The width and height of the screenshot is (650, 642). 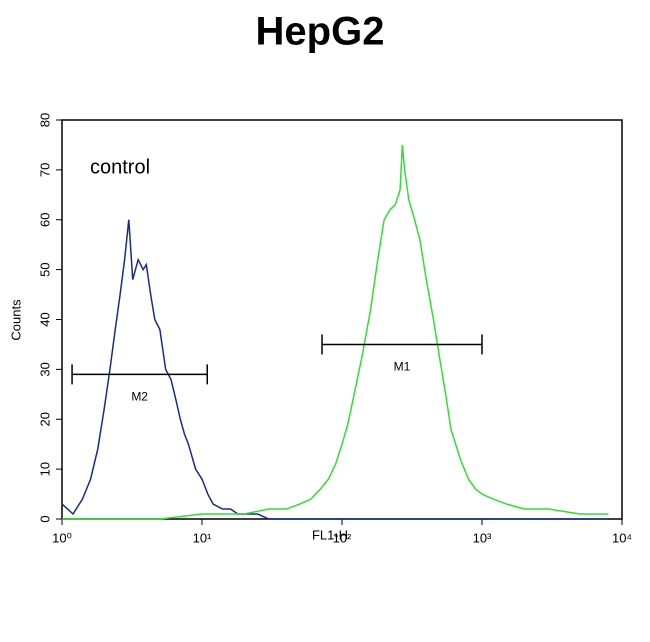 I want to click on x-tick-label: 10¹, so click(x=202, y=537).